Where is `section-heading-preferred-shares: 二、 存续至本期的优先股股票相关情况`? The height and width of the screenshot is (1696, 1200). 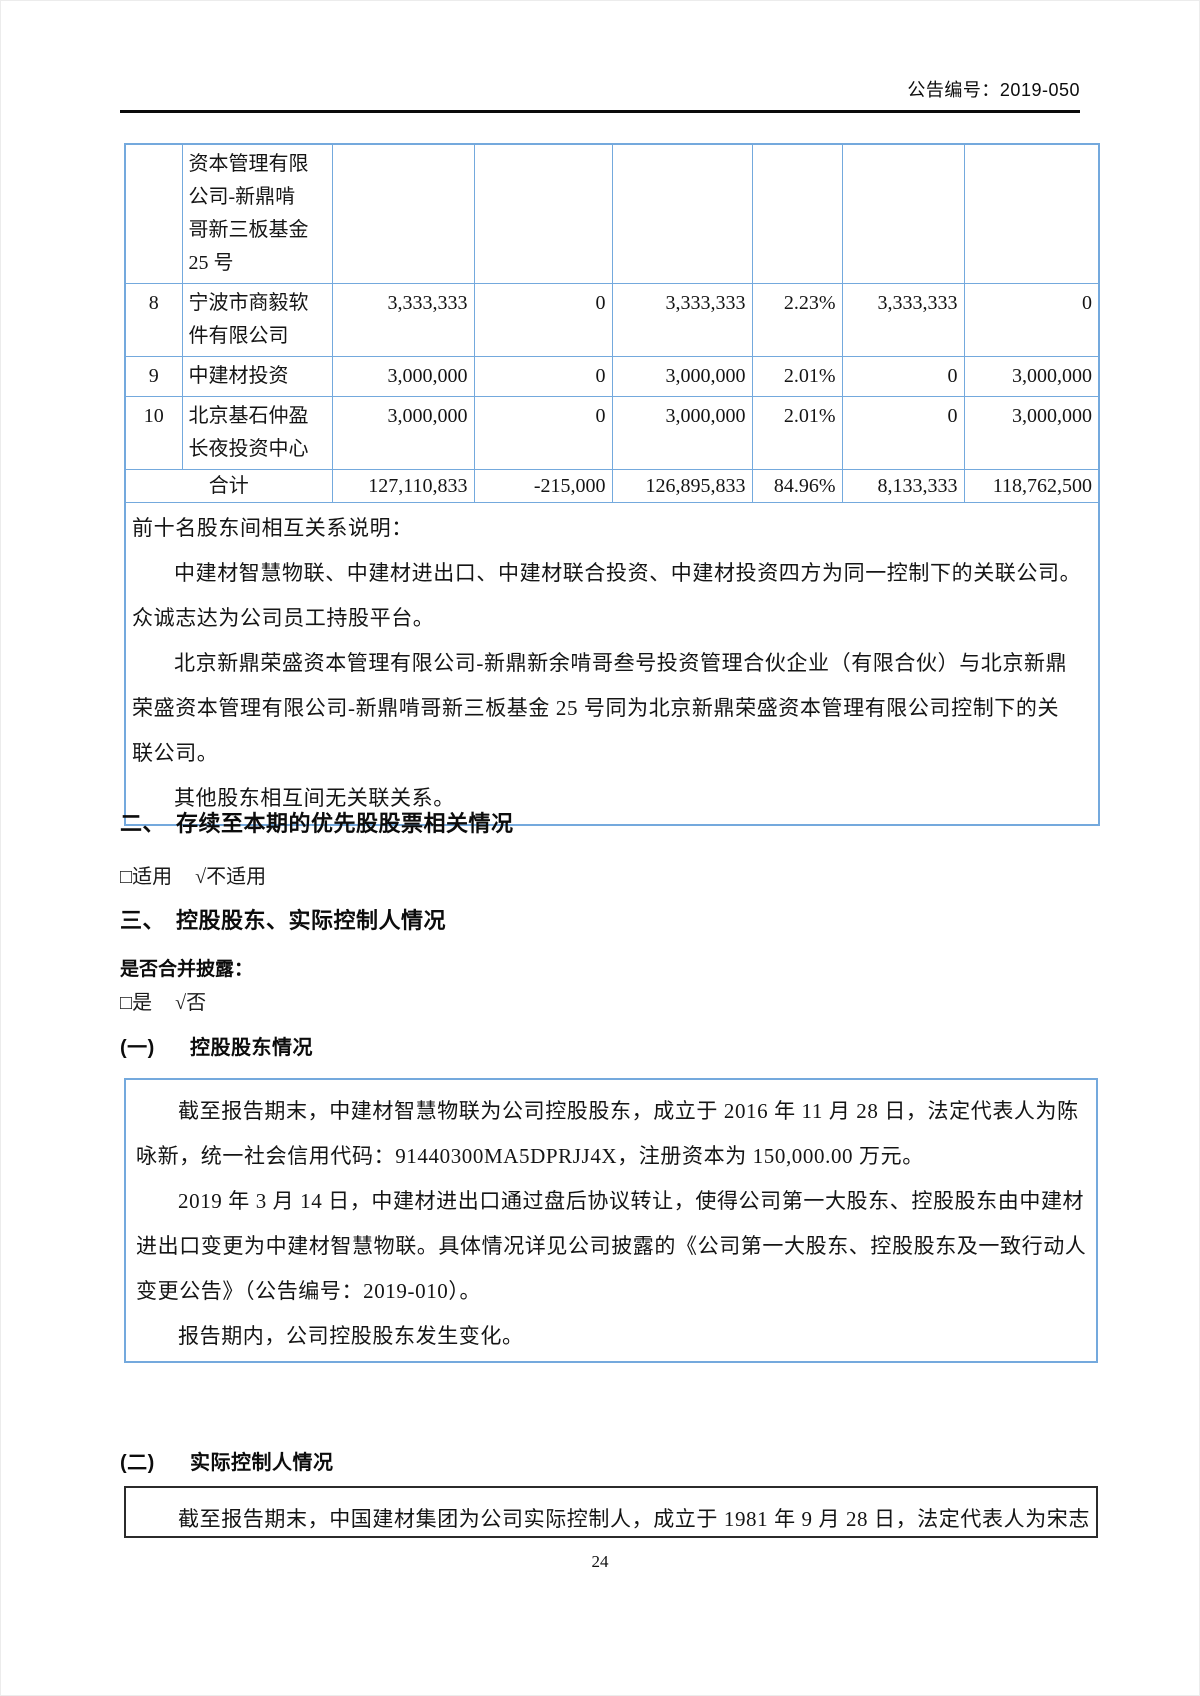 section-heading-preferred-shares: 二、 存续至本期的优先股股票相关情况 is located at coordinates (317, 822).